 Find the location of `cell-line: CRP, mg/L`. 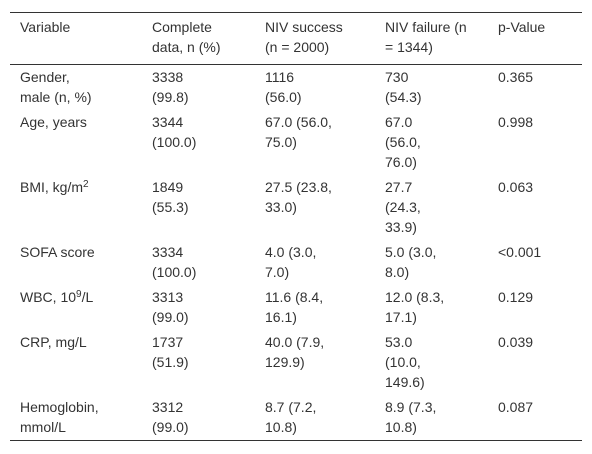

cell-line: CRP, mg/L is located at coordinates (53, 342).